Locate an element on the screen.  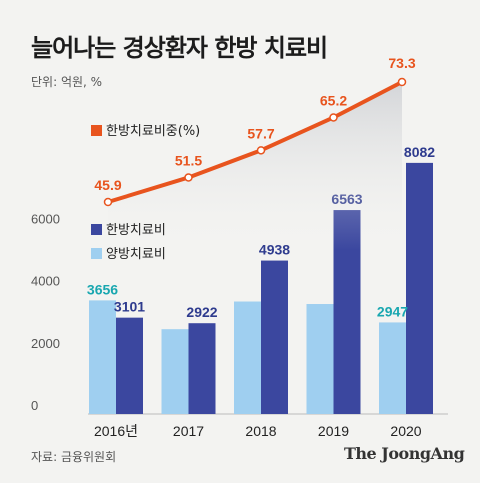
x-tick-label: 2019 is located at coordinates (333, 431).